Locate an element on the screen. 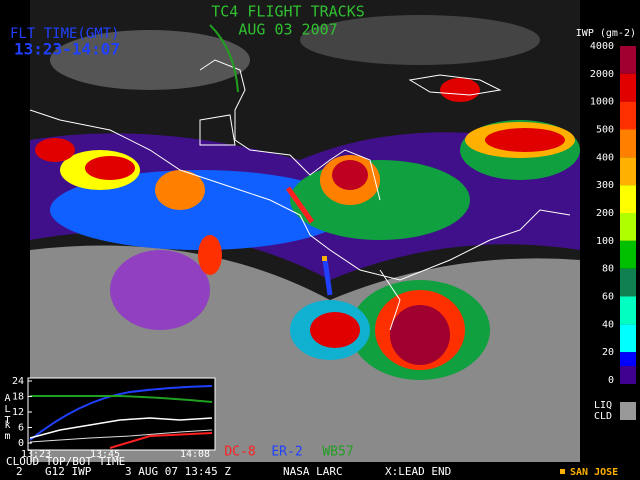  footer-item: G12 IWP is located at coordinates (68, 471).